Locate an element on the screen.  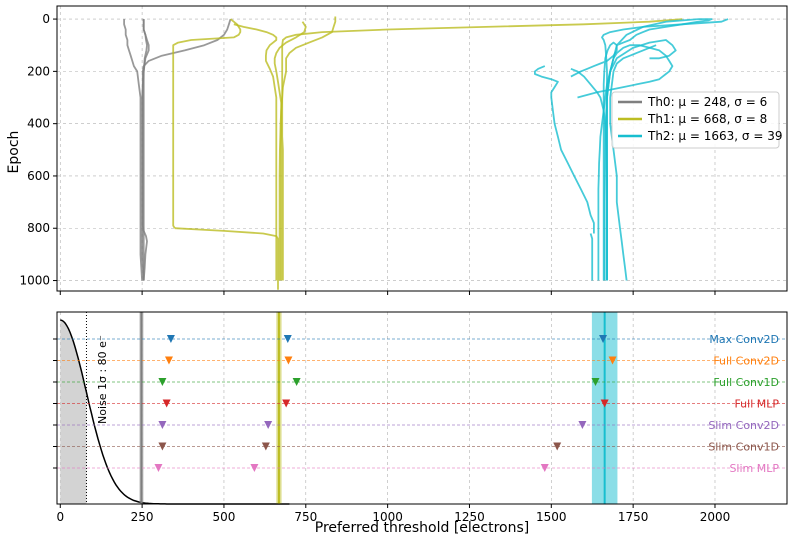
noise-distribution is located at coordinates (175, 408).